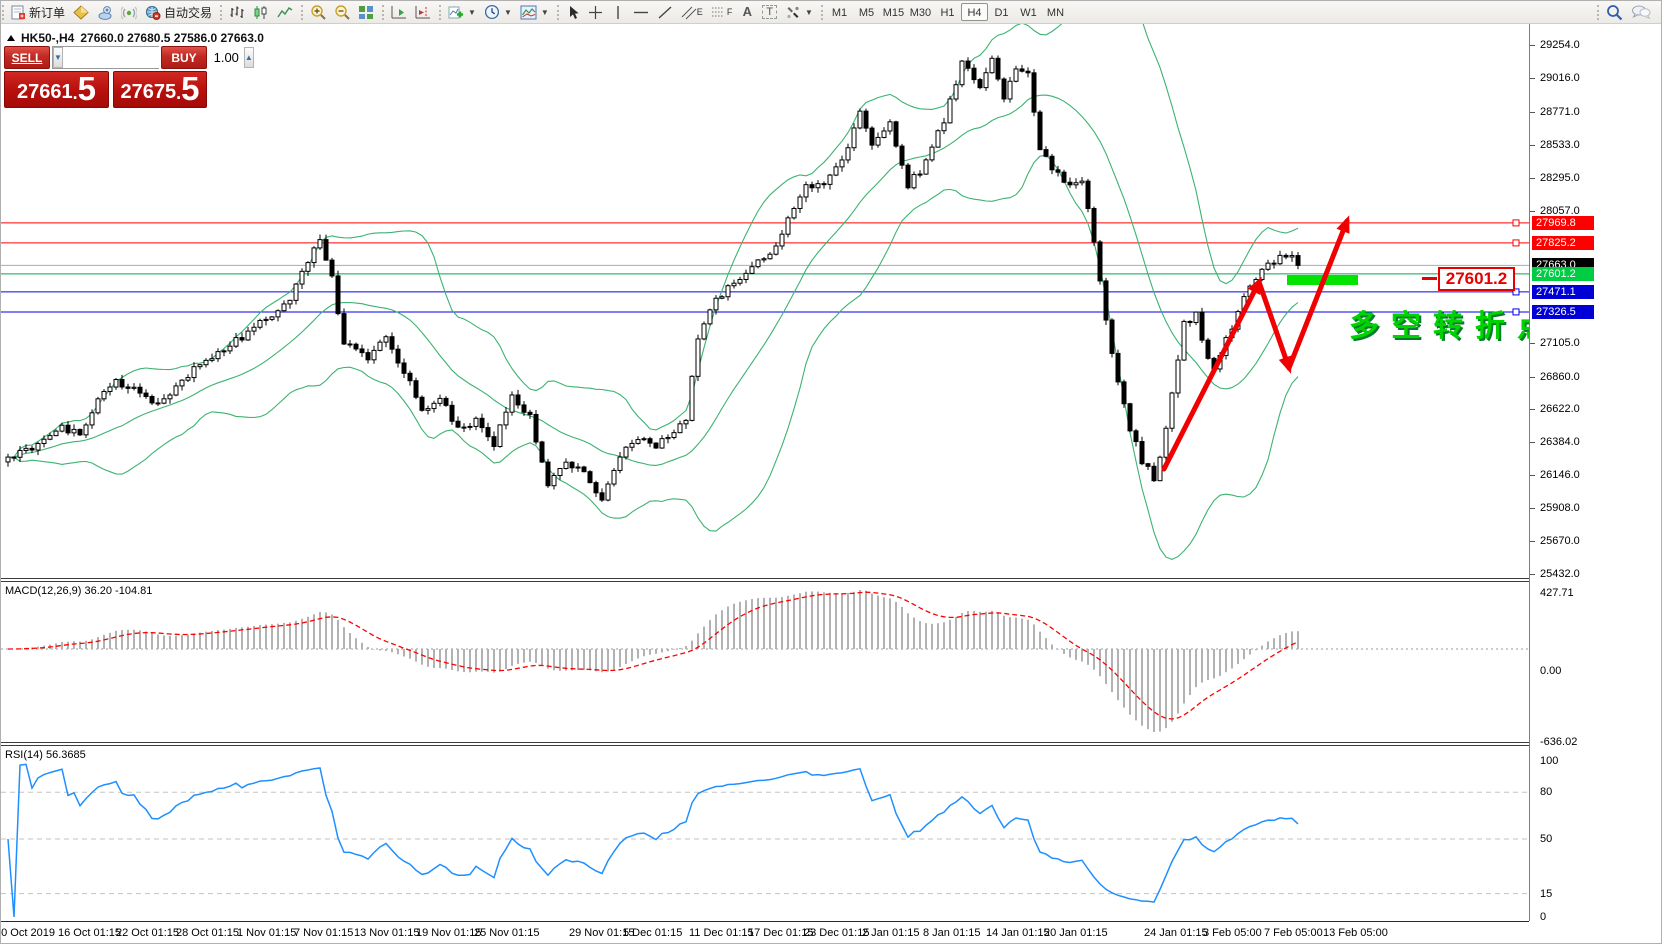 The height and width of the screenshot is (944, 1662). What do you see at coordinates (27, 57) in the screenshot?
I see `sell-button: SELL` at bounding box center [27, 57].